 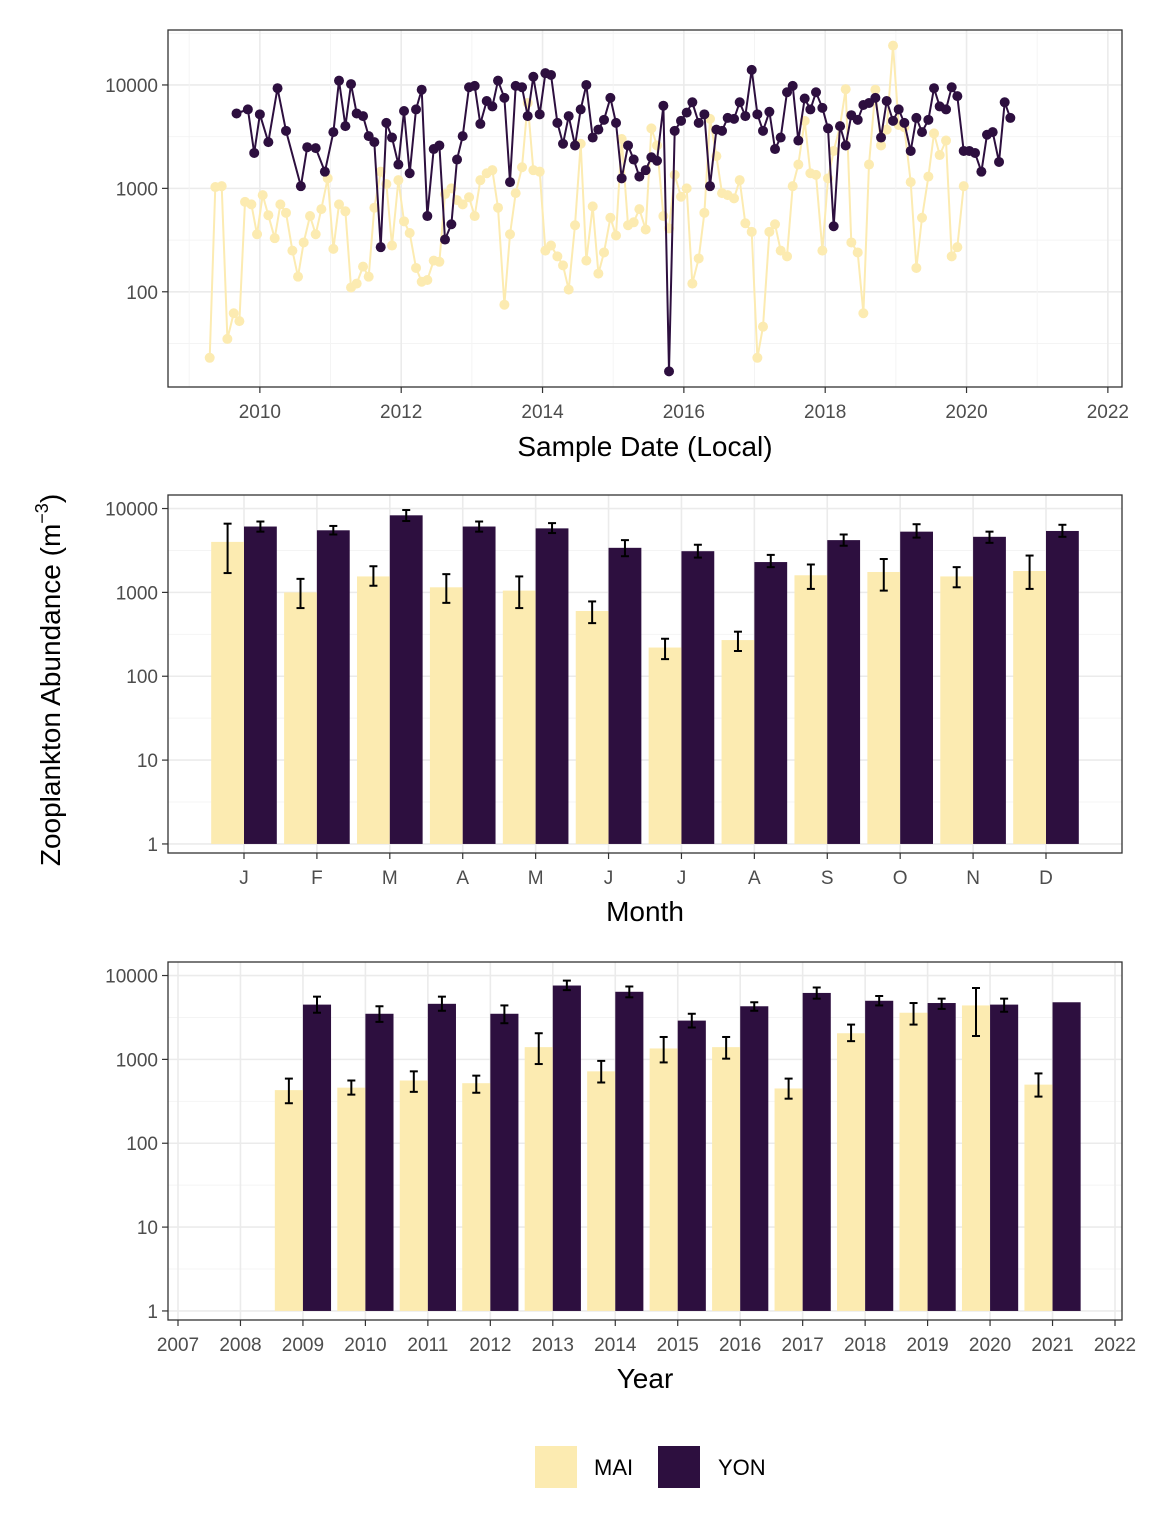 What do you see at coordinates (137, 1060) in the screenshot?
I see `year-y-tick-label: 1000` at bounding box center [137, 1060].